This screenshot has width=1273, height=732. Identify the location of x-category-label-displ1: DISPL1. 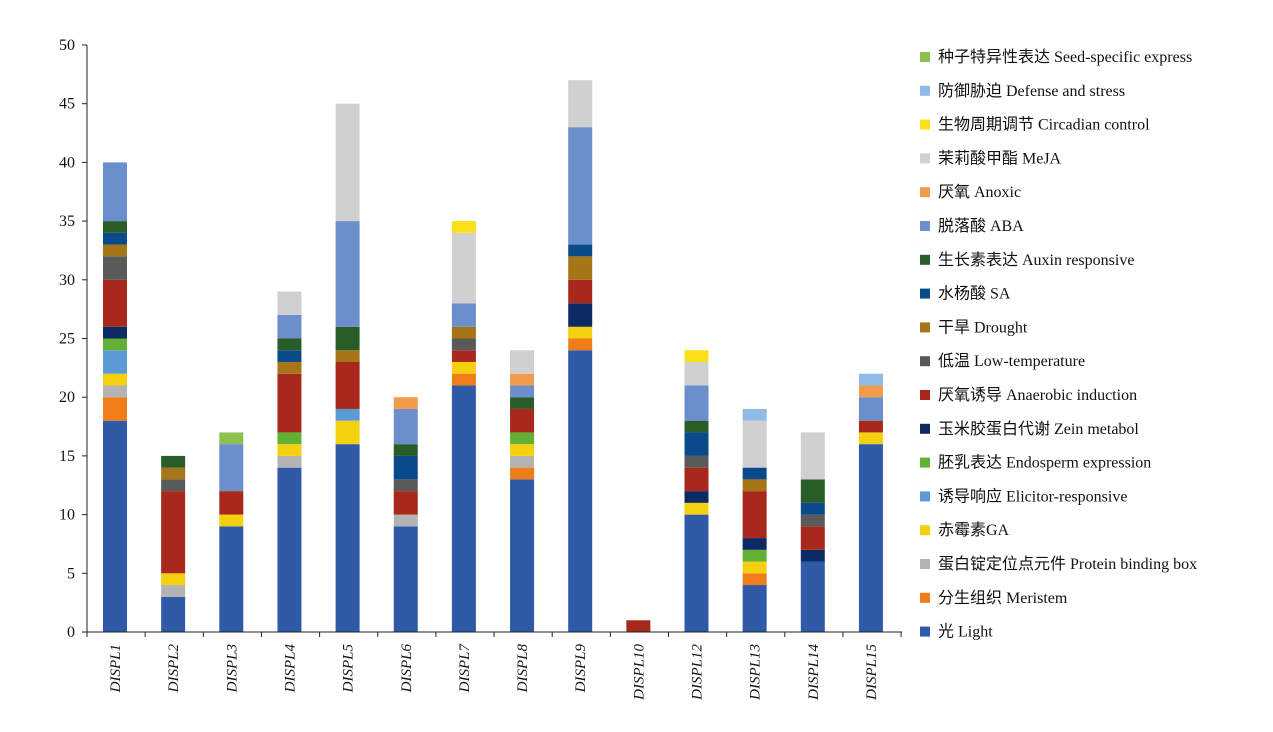
(116, 668).